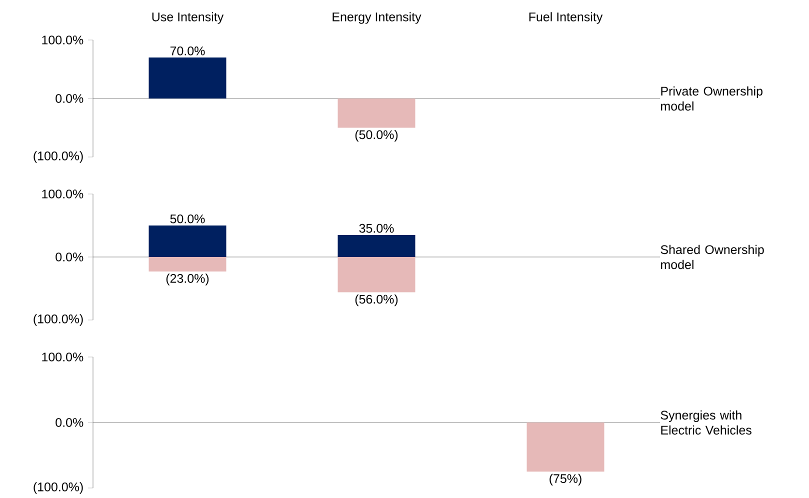  Describe the element at coordinates (566, 18) in the screenshot. I see `x-tick-label: Fuel Intensity` at that location.